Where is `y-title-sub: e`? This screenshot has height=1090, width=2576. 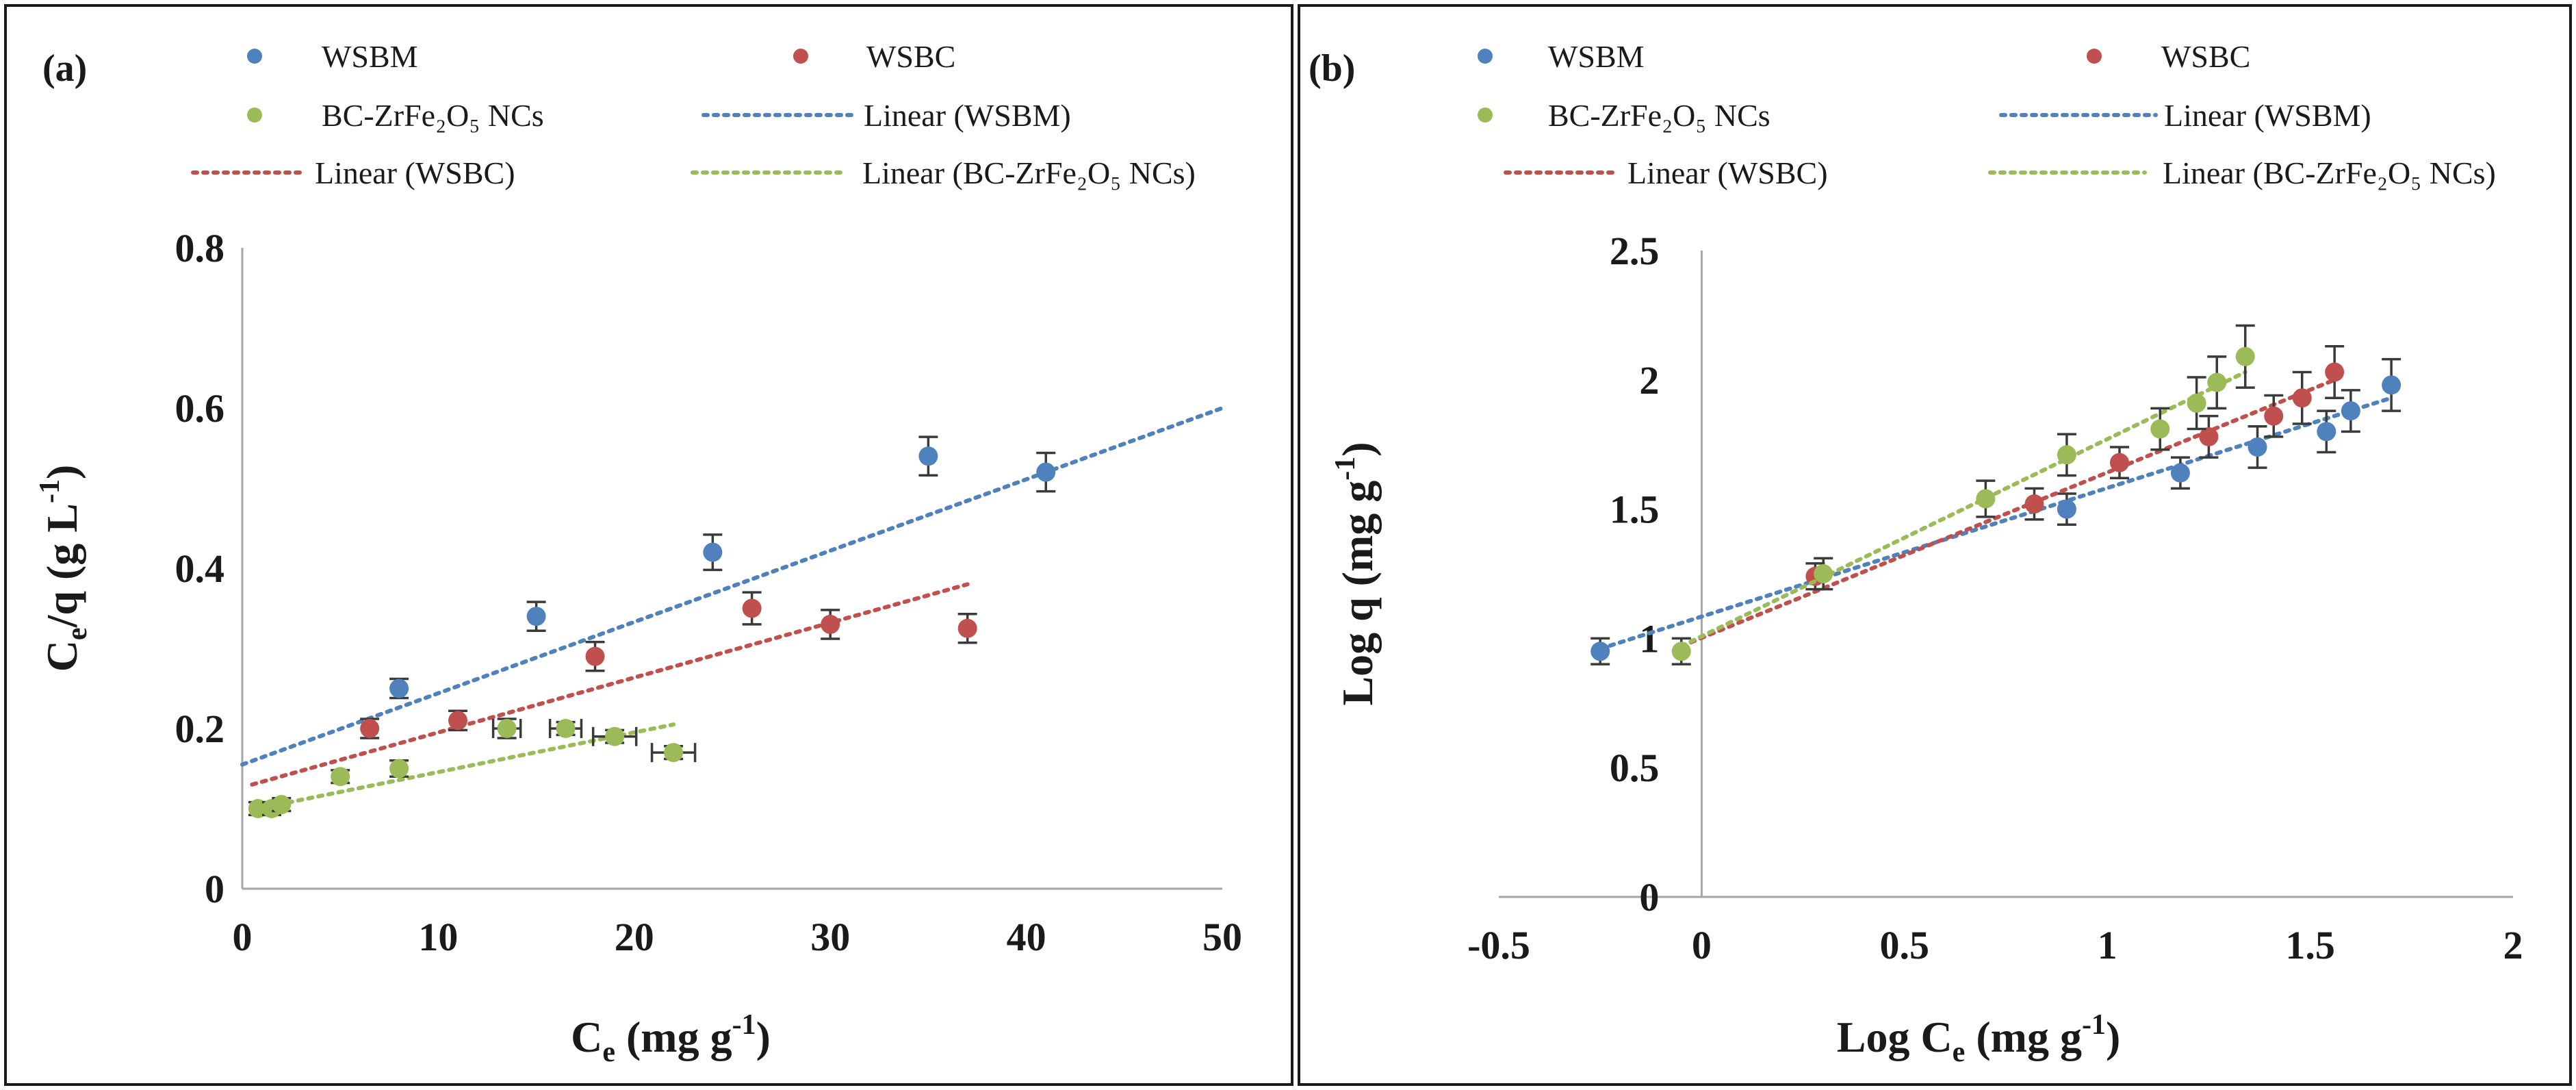
y-title-sub: e is located at coordinates (77, 634).